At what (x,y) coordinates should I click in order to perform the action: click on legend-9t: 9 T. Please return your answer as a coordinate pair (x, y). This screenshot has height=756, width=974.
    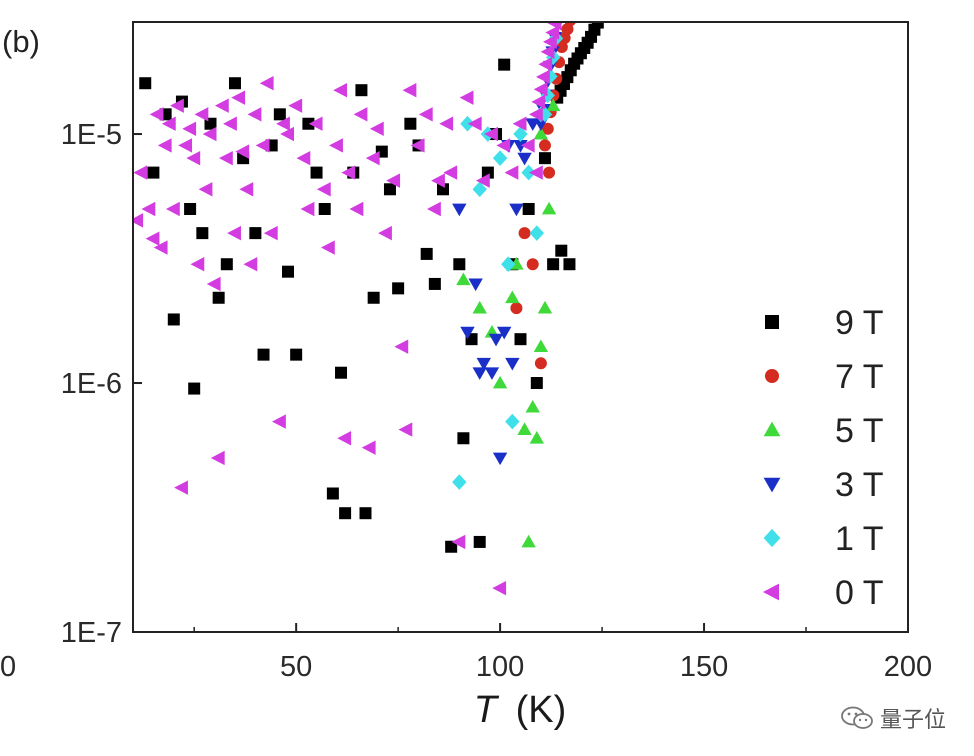
    Looking at the image, I should click on (824, 323).